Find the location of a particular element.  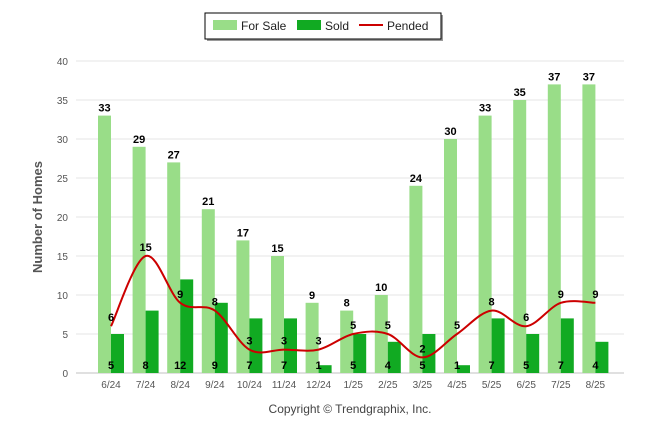

data-label-for-sale: 24 is located at coordinates (416, 179).